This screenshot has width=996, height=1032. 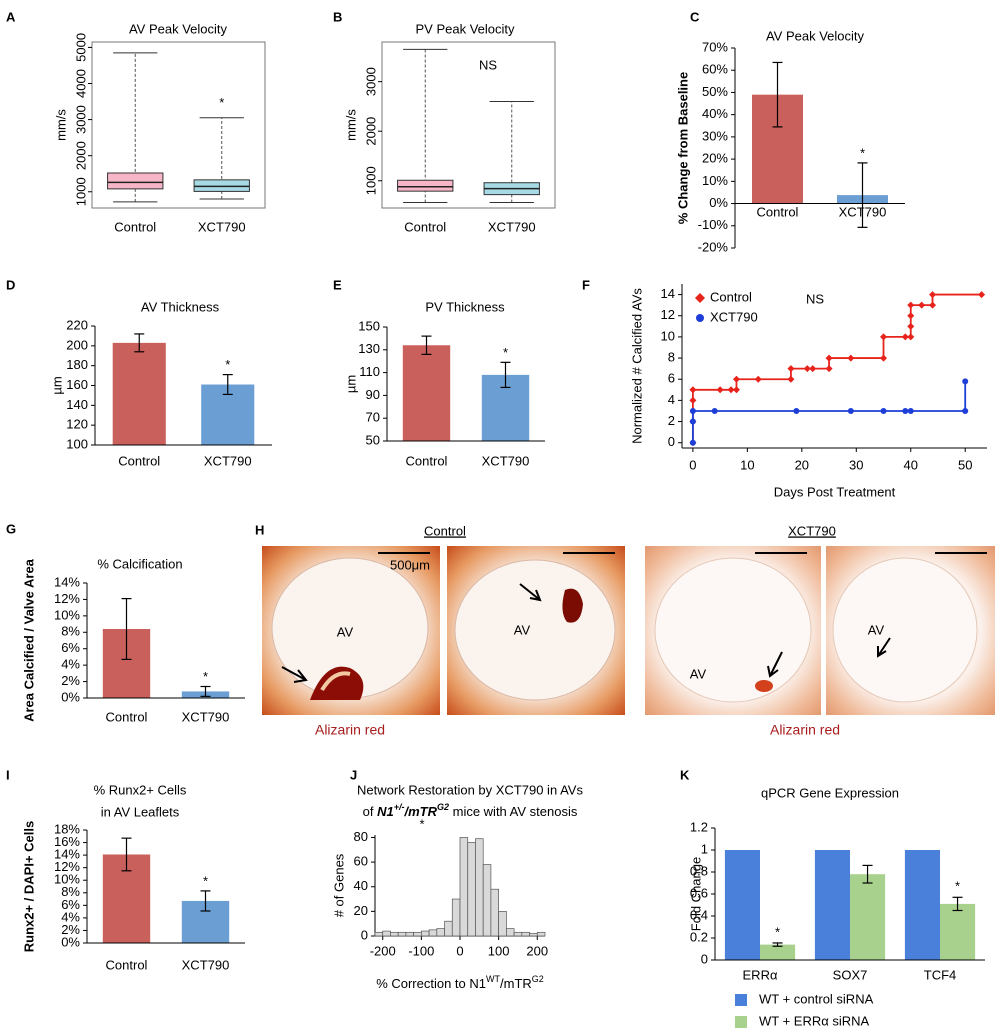 What do you see at coordinates (814, 1020) in the screenshot?
I see `legend-label: WT + ERRα siRNA` at bounding box center [814, 1020].